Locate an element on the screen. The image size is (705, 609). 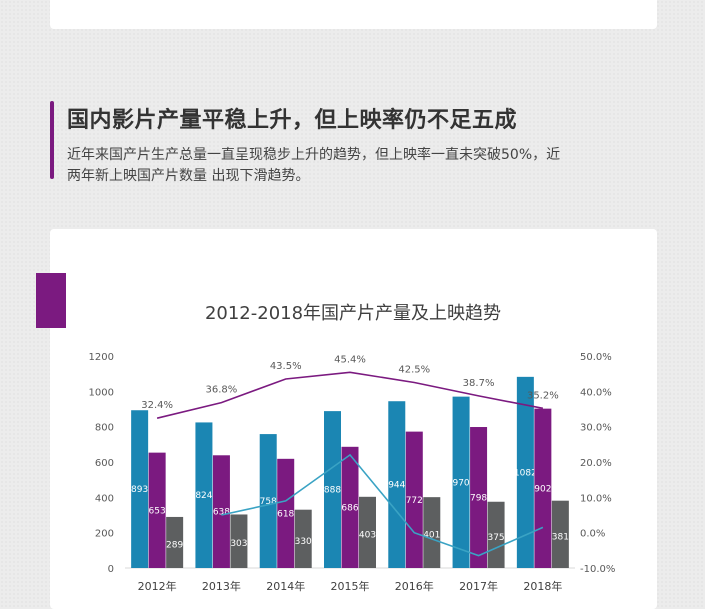
bar-value-label: 772 is located at coordinates (414, 501).